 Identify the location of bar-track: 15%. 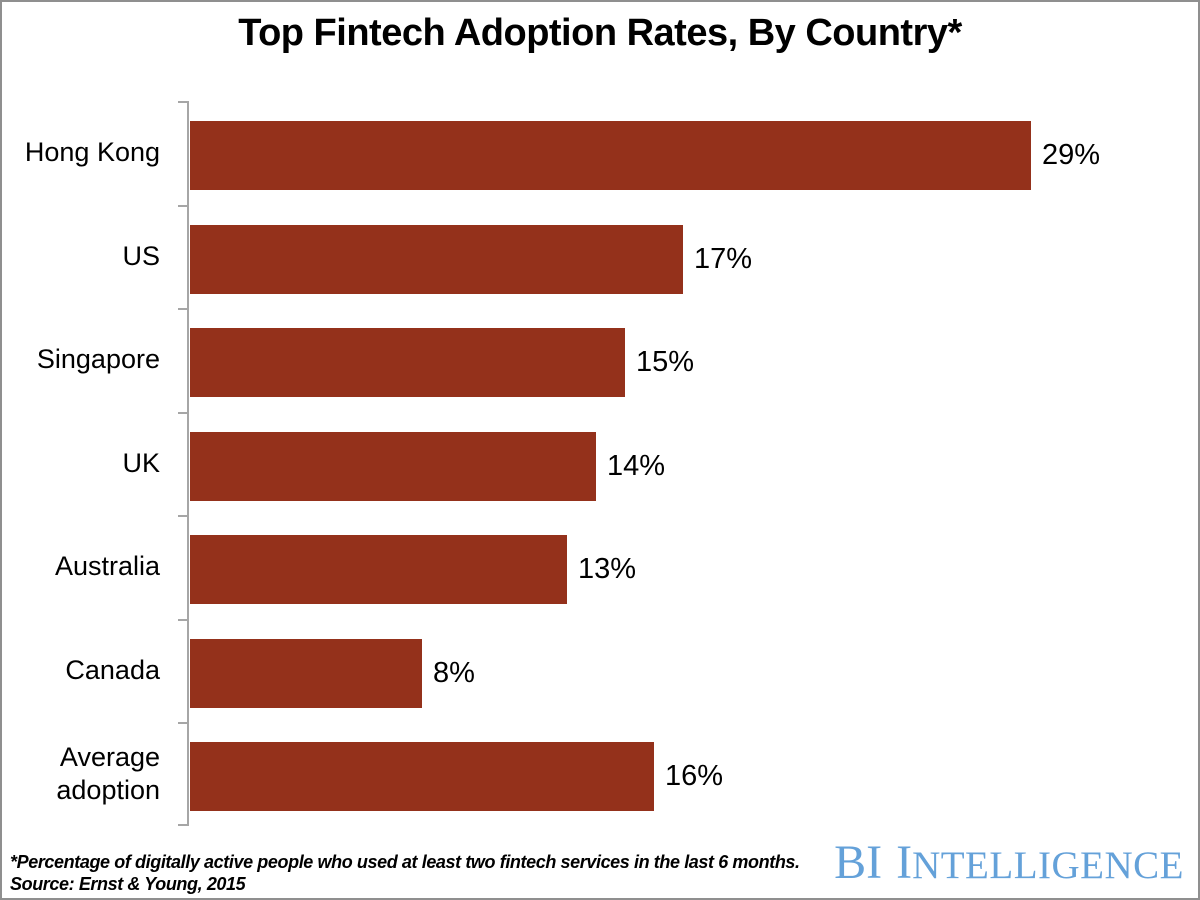
(693, 360).